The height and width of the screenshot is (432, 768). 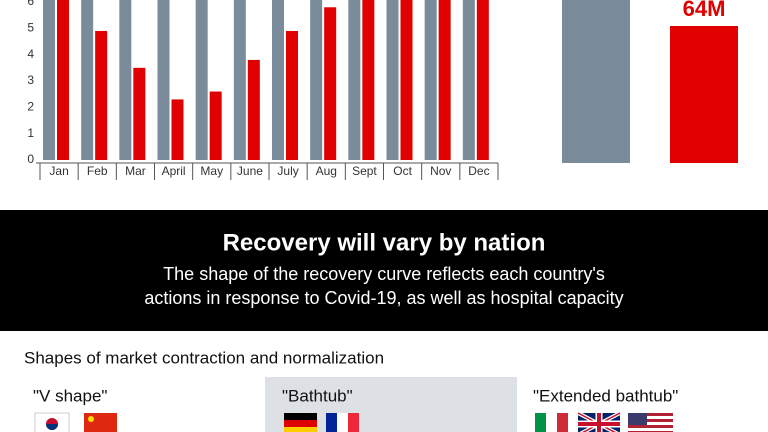 What do you see at coordinates (342, 422) in the screenshot?
I see `flag-france` at bounding box center [342, 422].